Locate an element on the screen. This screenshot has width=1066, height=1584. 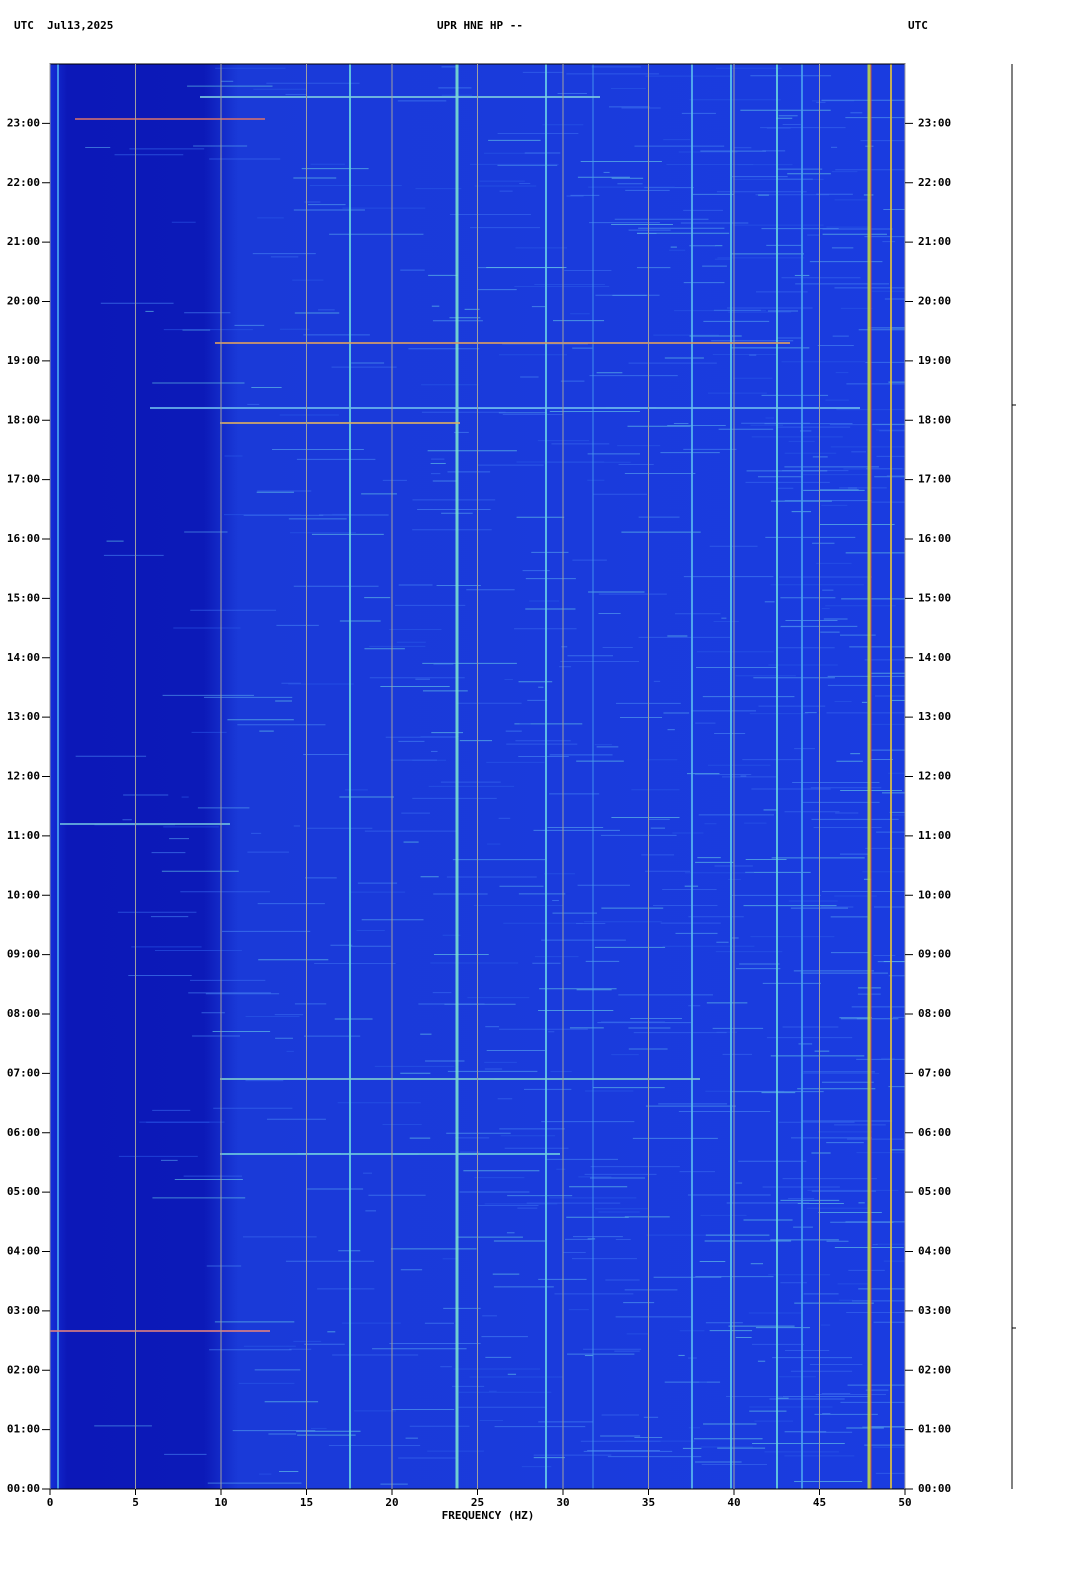
x-tick-label: 5 is located at coordinates (135, 1502).